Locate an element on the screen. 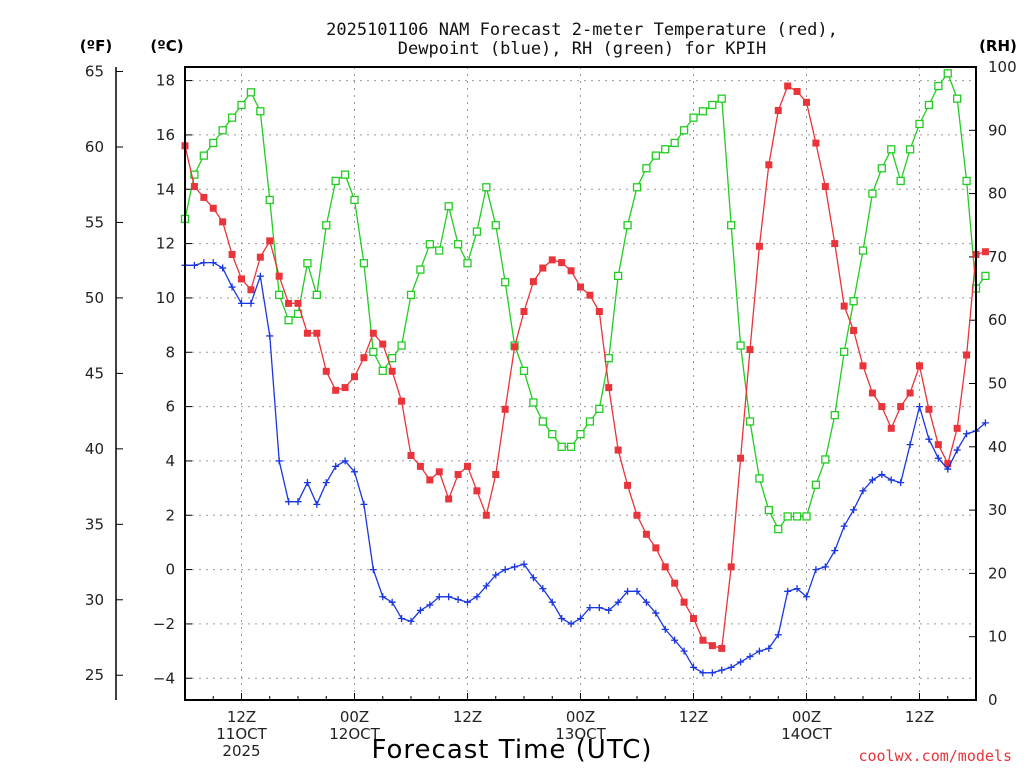 Image resolution: width=1024 pixels, height=768 pixels. fahrenheit-tick-label: 50 is located at coordinates (94, 298).